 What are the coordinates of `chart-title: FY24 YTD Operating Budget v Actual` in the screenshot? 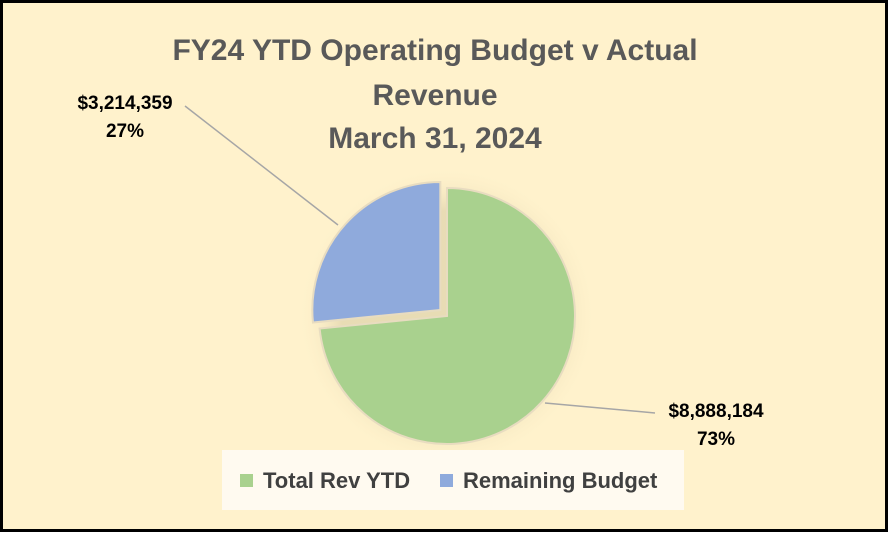 It's located at (434, 50).